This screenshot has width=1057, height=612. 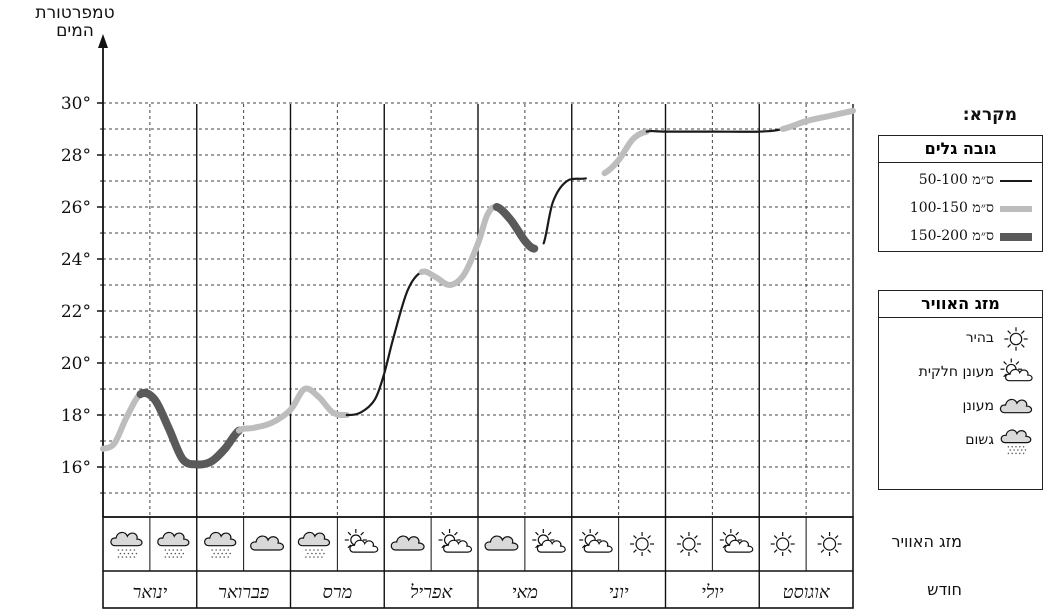 I want to click on weather-row-label: מזג האוויר, so click(x=926, y=541).